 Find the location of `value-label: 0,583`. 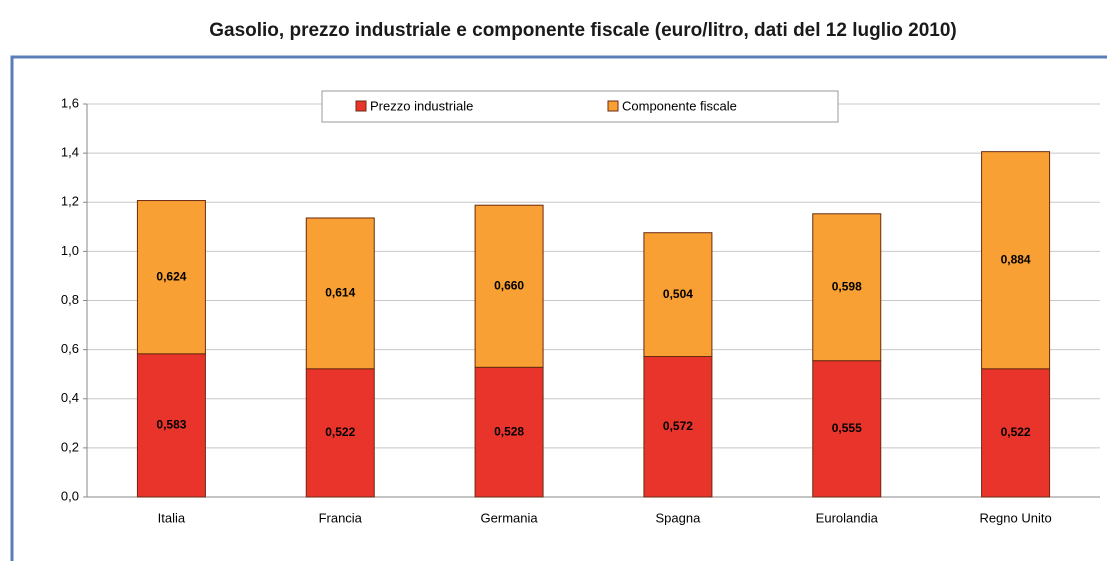

value-label: 0,583 is located at coordinates (171, 425).